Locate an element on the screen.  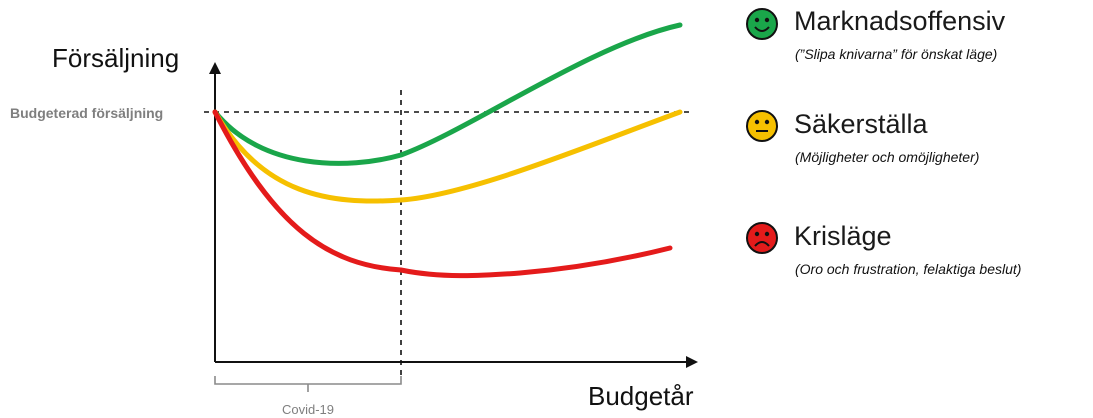
legend-subtitle-yellow: (Möjligheter och omöjligheter) is located at coordinates (887, 157).